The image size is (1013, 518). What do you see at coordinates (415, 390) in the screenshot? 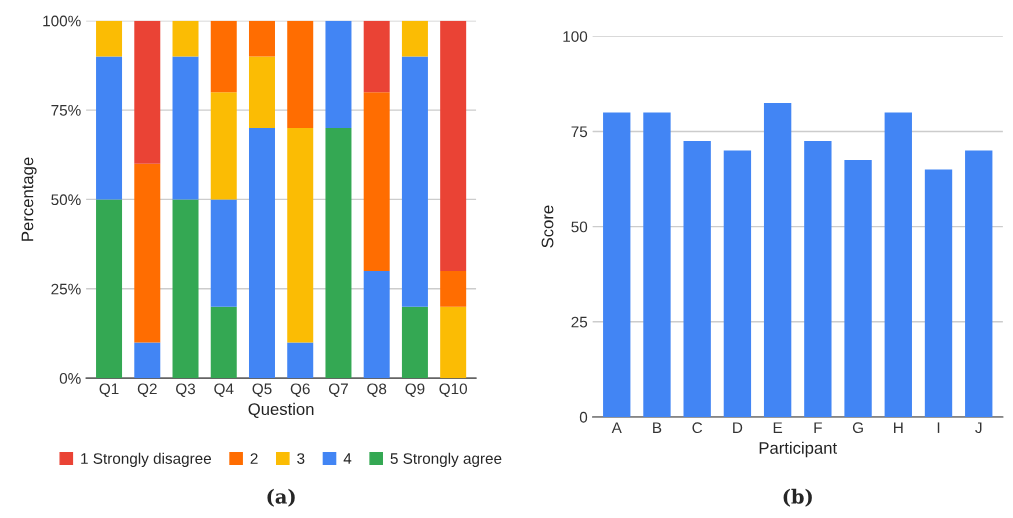
I see `x-tick-label: Q9` at bounding box center [415, 390].